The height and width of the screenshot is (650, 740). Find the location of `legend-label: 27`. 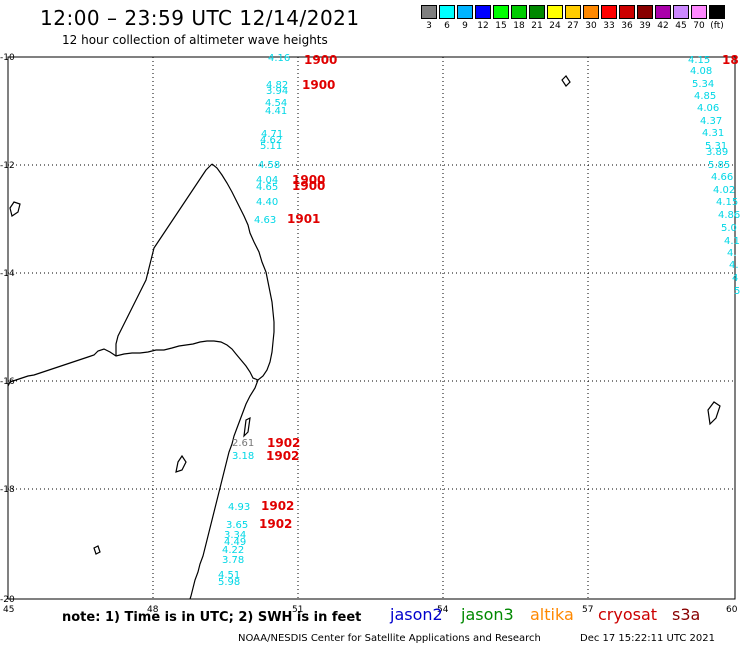

legend-label: 27 is located at coordinates (573, 26).